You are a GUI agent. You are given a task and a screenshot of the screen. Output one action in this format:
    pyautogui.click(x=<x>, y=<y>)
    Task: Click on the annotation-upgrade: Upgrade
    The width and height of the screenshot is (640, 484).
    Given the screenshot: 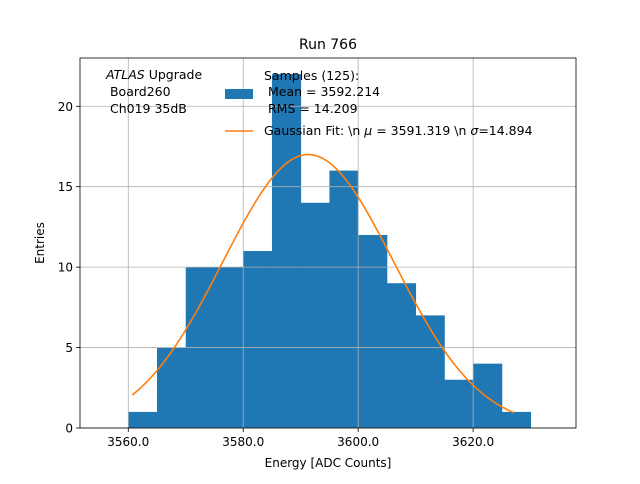 What is the action you would take?
    pyautogui.click(x=174, y=74)
    